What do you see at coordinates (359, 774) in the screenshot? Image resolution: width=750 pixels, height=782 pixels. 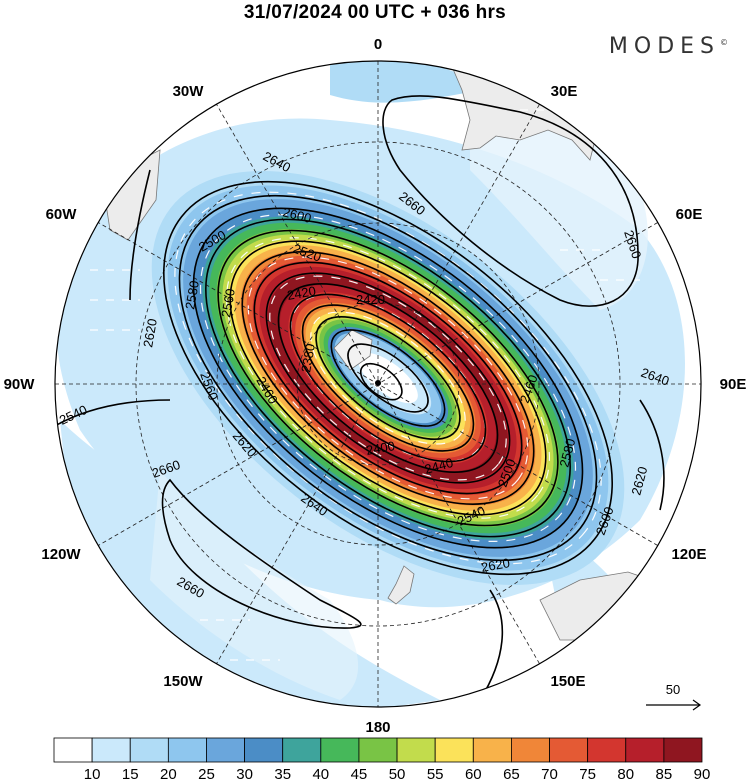 I see `colorbar-label: 45` at bounding box center [359, 774].